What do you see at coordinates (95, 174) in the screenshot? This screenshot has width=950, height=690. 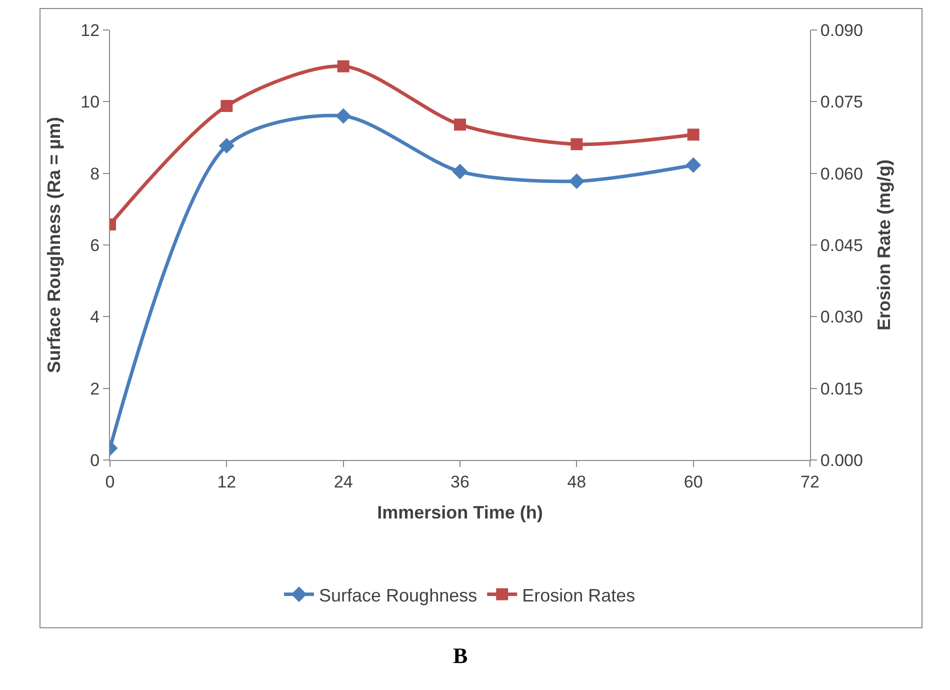 I see `y-tick-label: 8` at bounding box center [95, 174].